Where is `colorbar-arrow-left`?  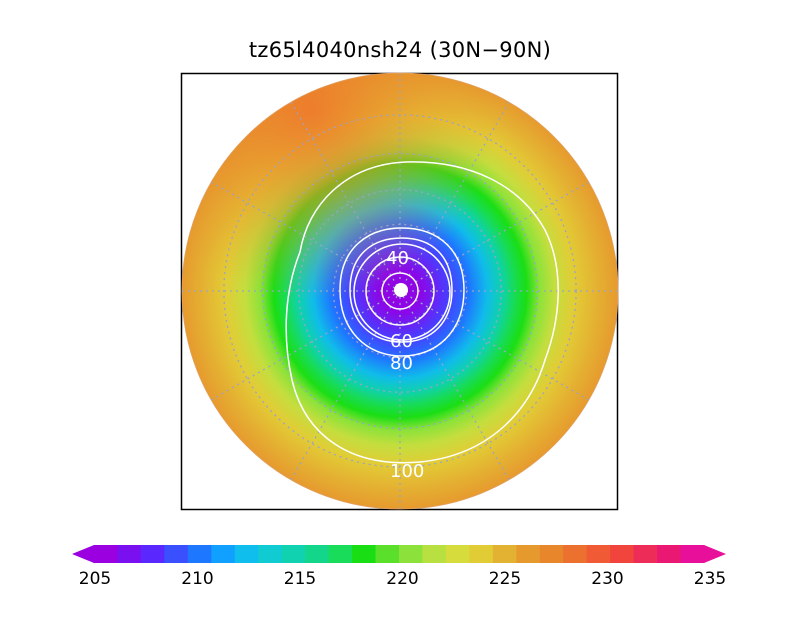
colorbar-arrow-left is located at coordinates (83, 554).